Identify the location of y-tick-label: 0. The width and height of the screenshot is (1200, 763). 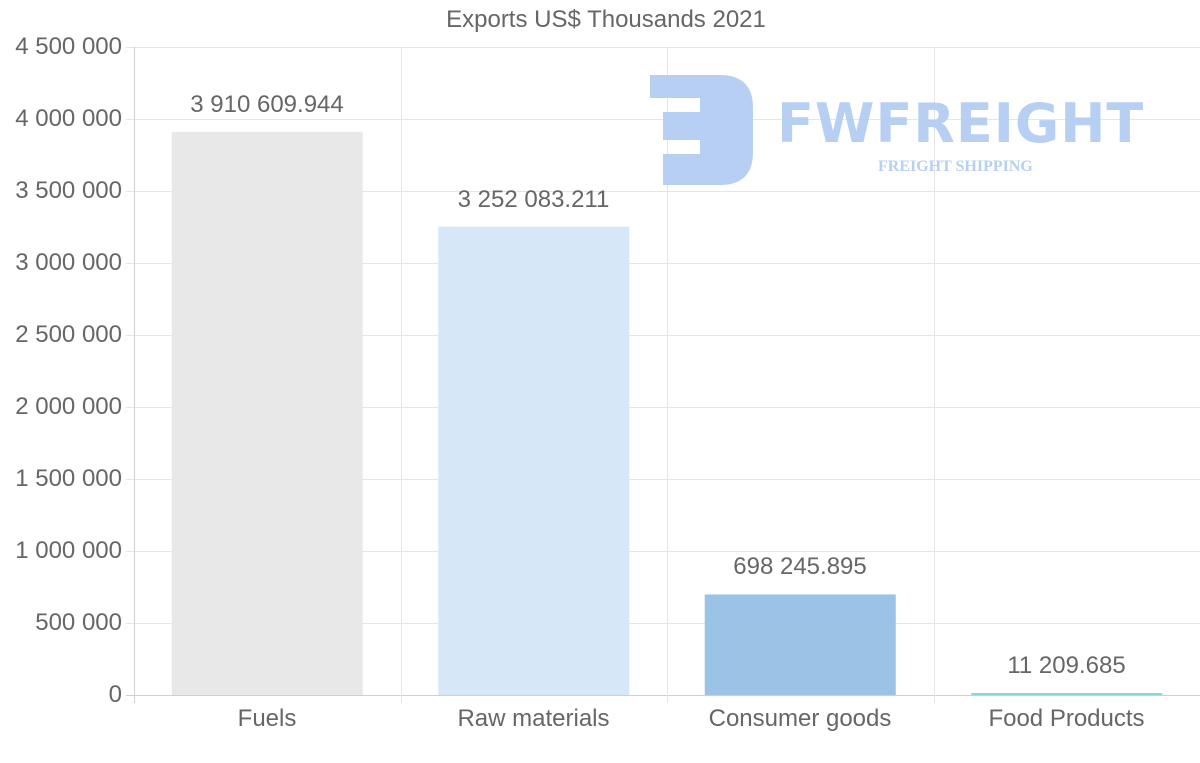
(115, 694).